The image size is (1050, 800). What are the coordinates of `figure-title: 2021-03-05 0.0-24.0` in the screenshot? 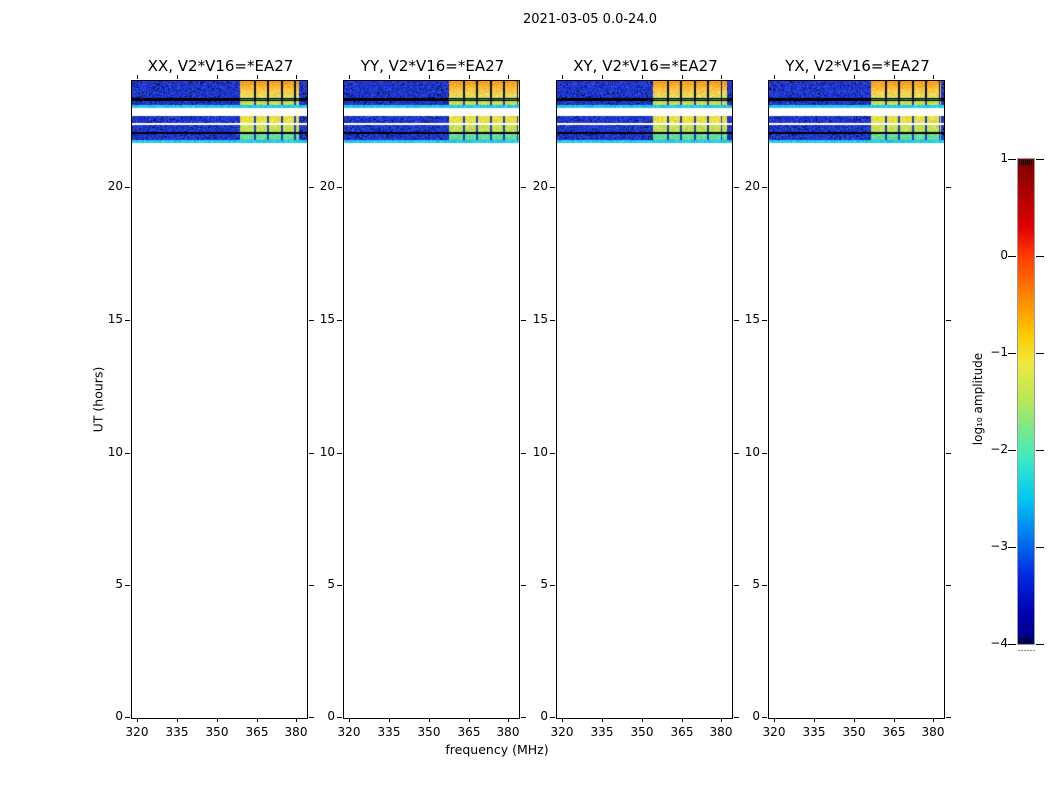 It's located at (590, 19).